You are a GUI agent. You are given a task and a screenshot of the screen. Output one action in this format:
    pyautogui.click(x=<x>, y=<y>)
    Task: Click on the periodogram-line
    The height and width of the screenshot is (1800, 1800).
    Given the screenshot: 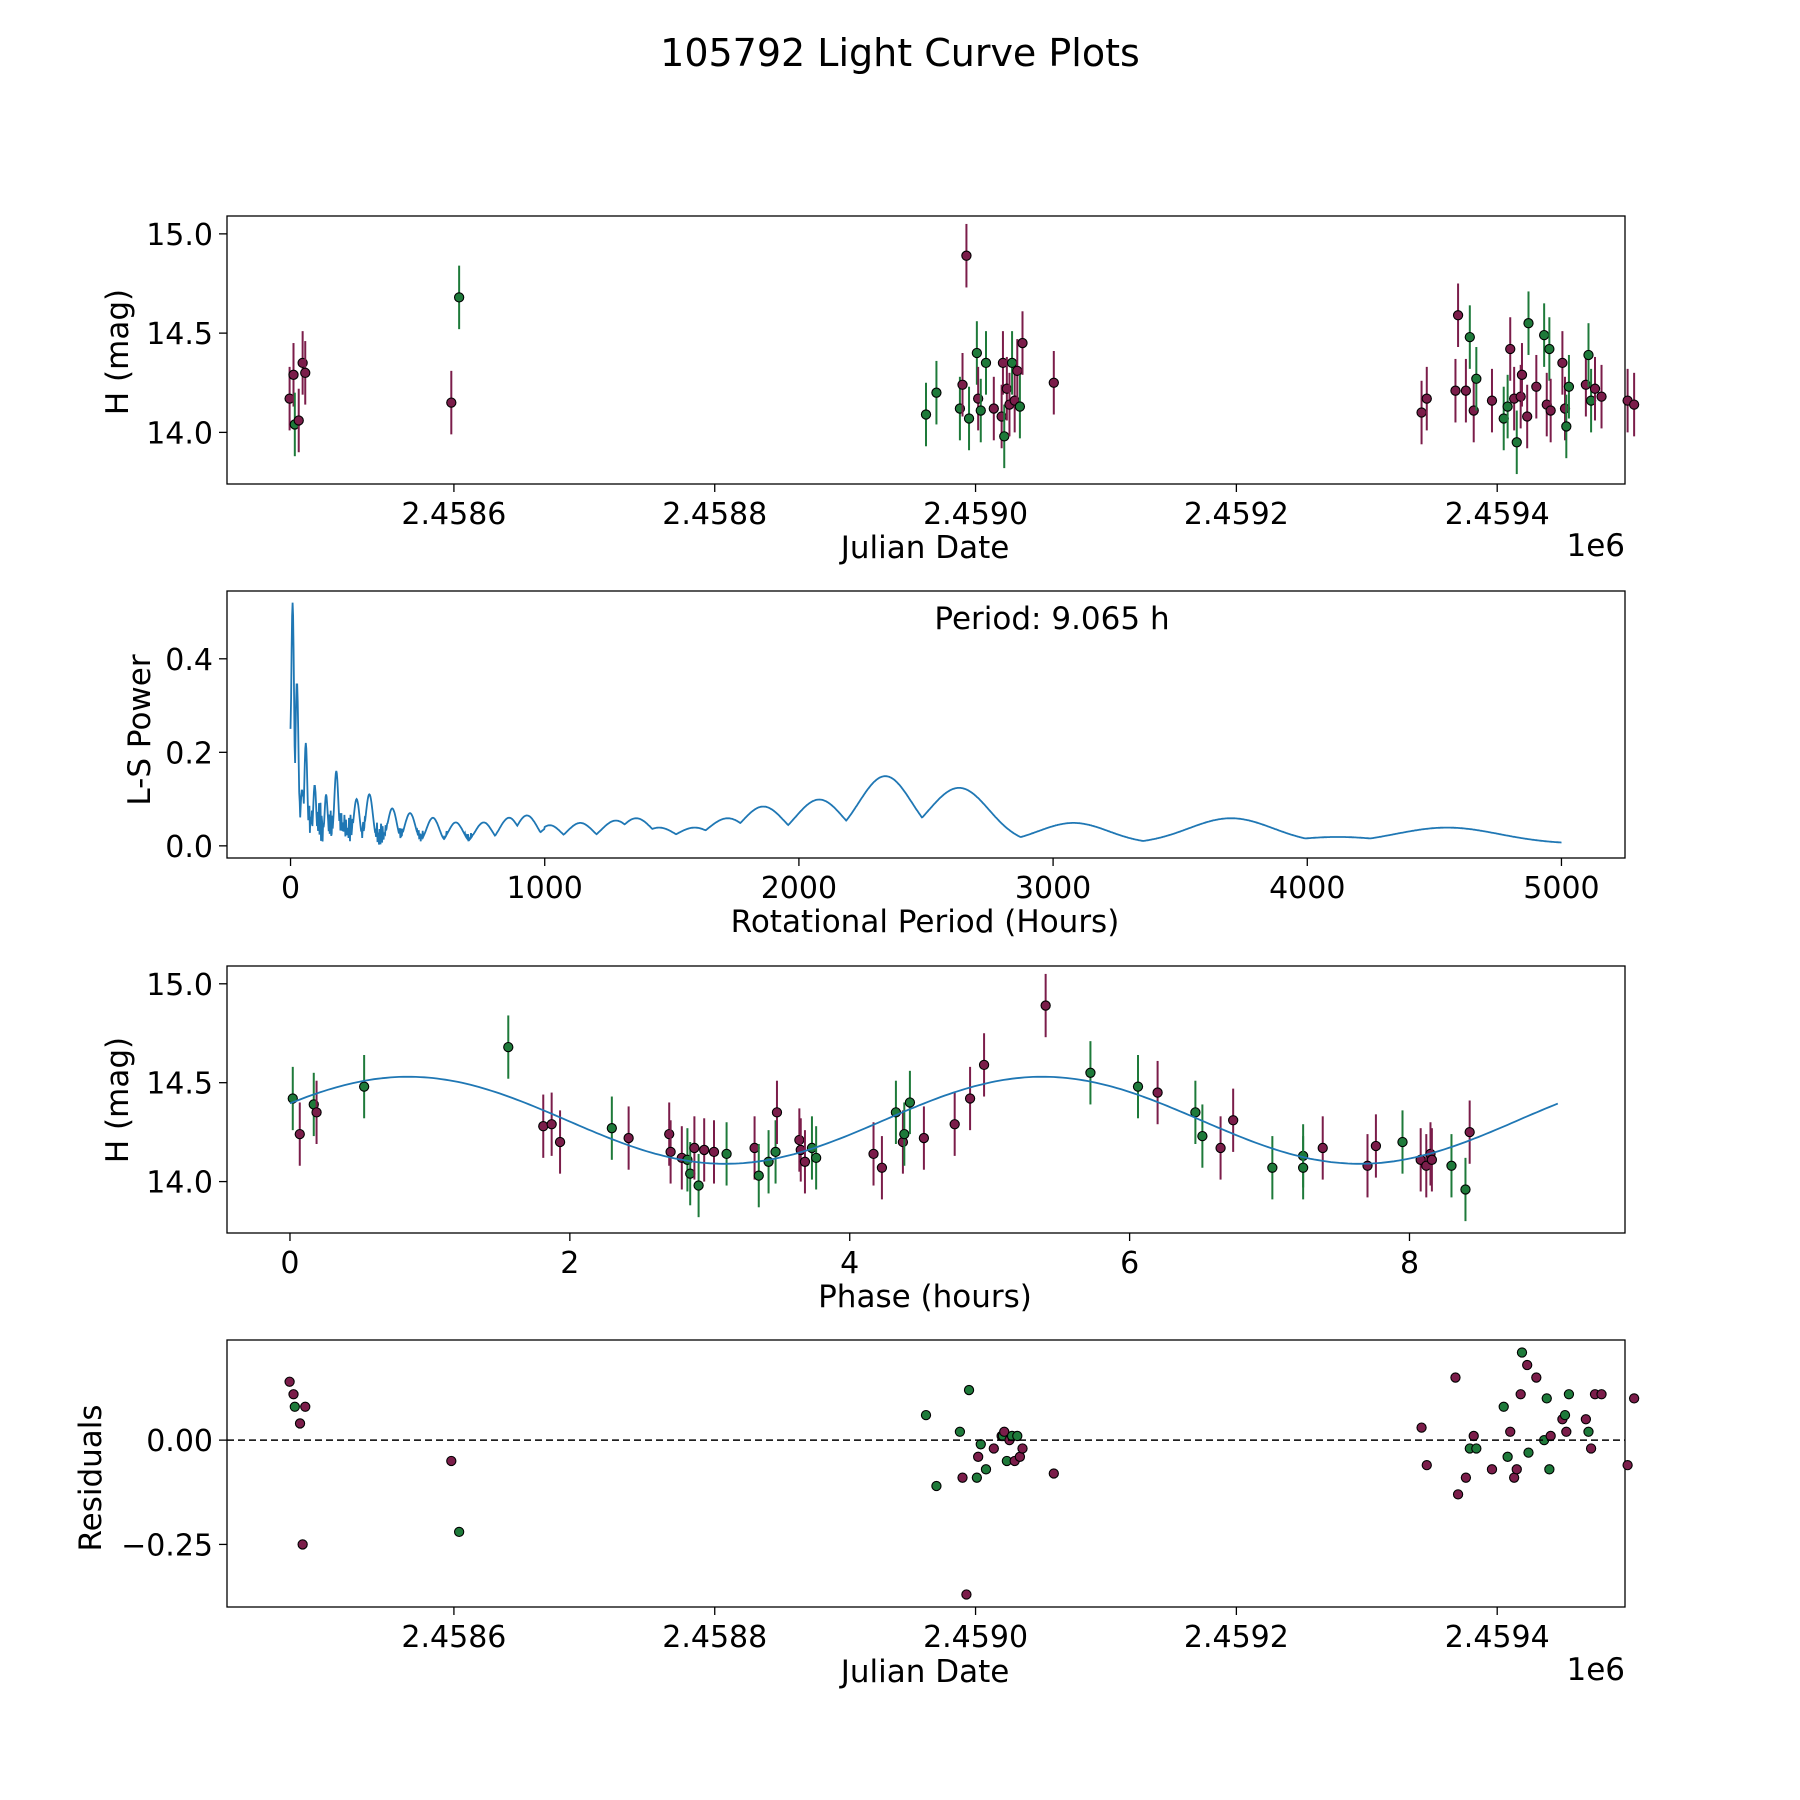 What is the action you would take?
    pyautogui.click(x=925, y=723)
    